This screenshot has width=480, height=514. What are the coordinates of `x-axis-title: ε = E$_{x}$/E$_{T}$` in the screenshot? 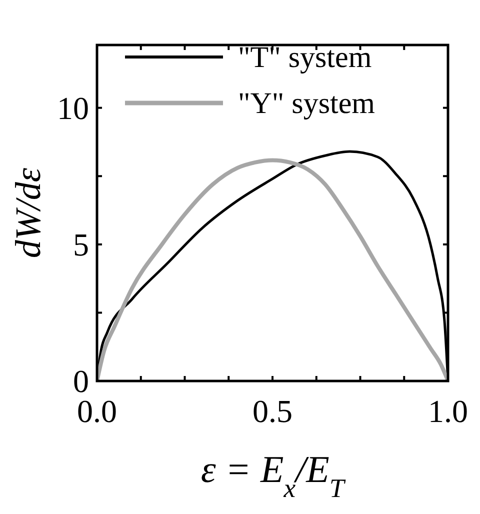 It's located at (273, 476).